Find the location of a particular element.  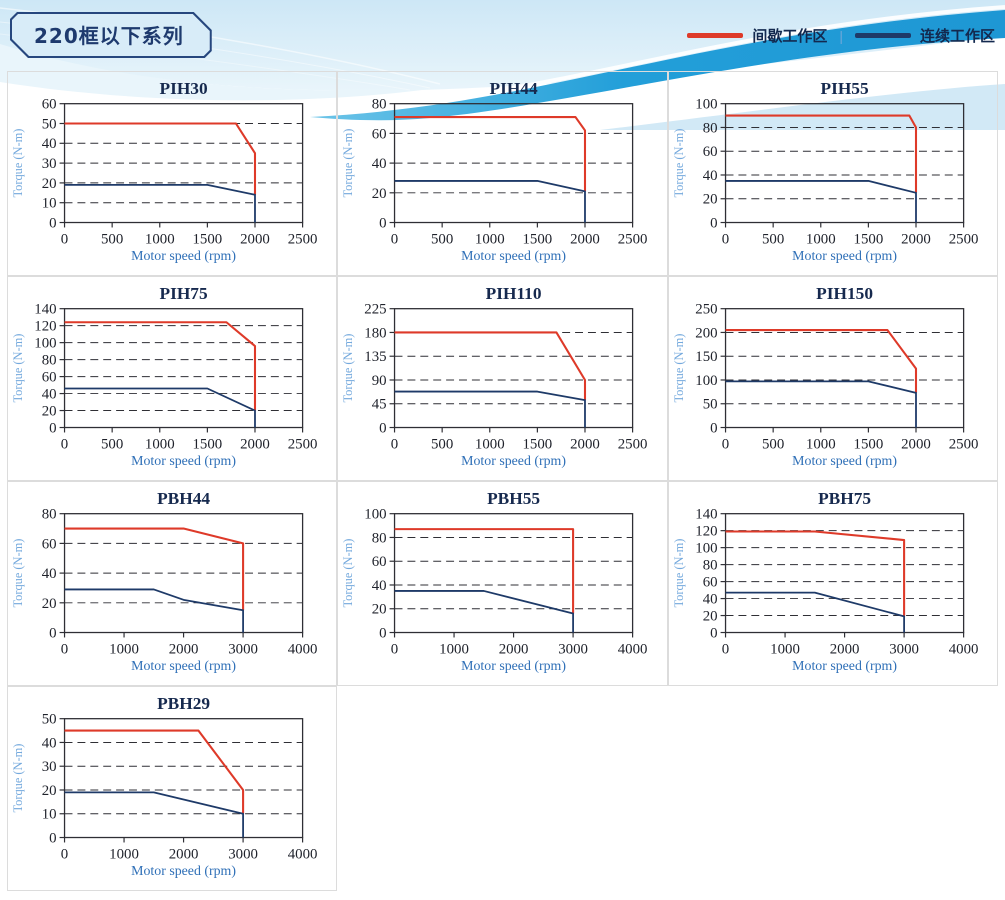

y-tick-label: 140 is located at coordinates (706, 515).